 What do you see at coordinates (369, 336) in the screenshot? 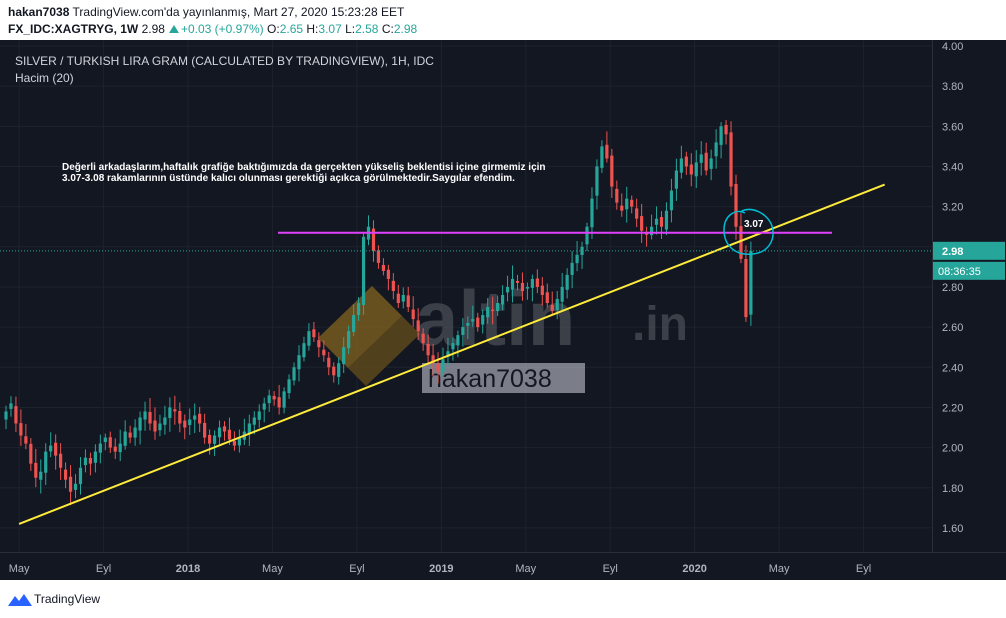
I see `altin-logo-icon` at bounding box center [369, 336].